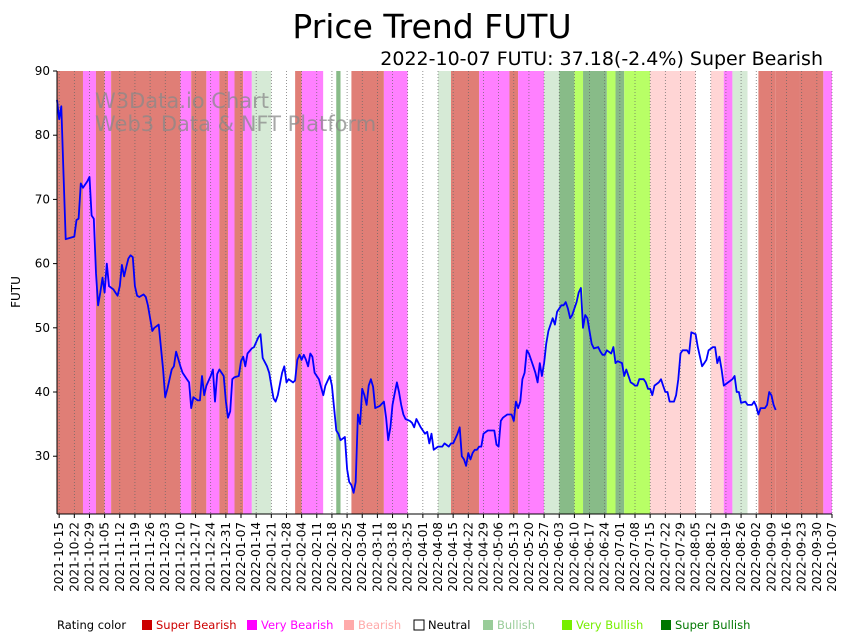 The height and width of the screenshot is (641, 848). Describe the element at coordinates (196, 557) in the screenshot. I see `x-tick-label: 2021-12-17` at that location.